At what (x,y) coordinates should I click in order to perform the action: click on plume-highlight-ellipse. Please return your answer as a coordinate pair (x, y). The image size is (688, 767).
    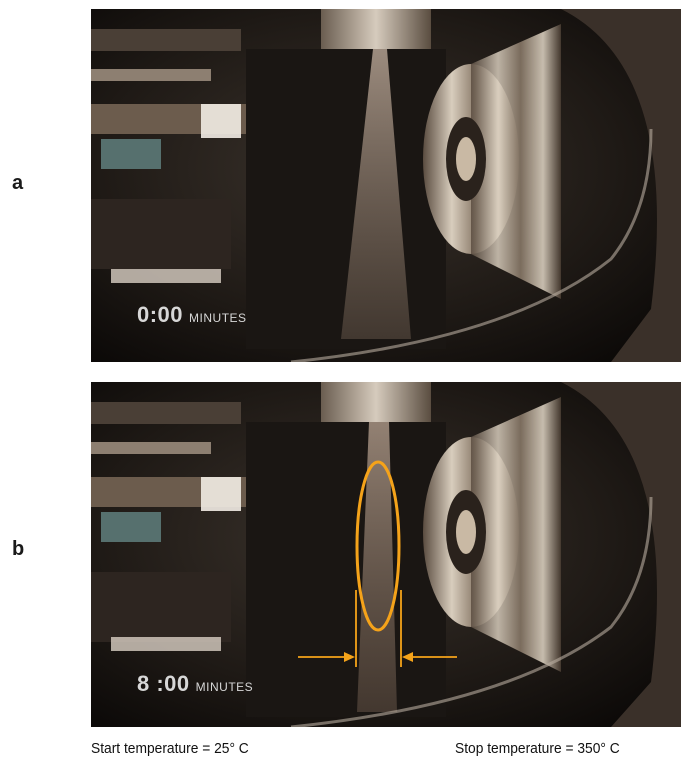
    Looking at the image, I should click on (378, 546).